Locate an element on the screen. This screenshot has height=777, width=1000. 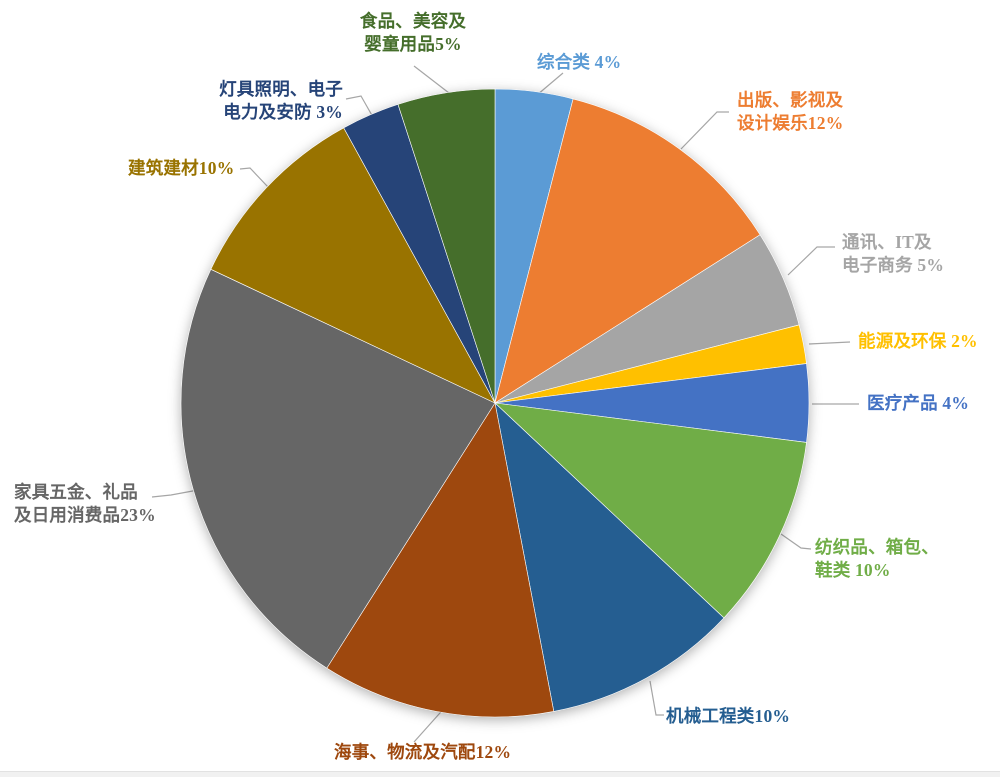
slice-label-line: 及日用消费品23% is located at coordinates (85, 515).